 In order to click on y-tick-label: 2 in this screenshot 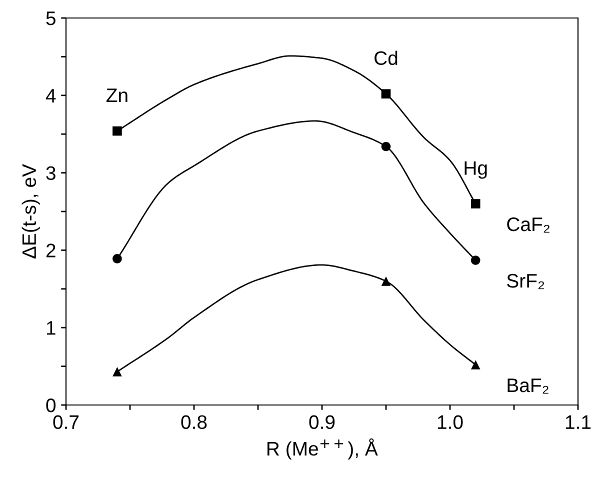, I will do `click(51, 251)`.